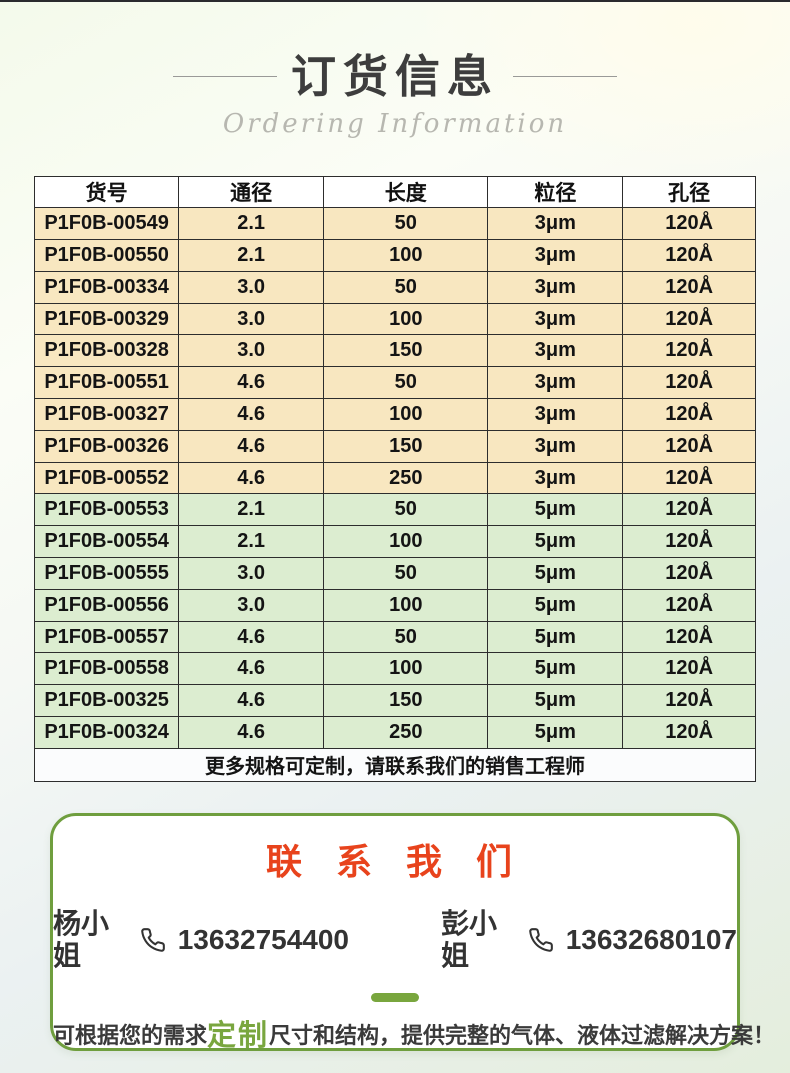 This screenshot has height=1073, width=790. I want to click on contact-phone: 13632754400, so click(263, 939).